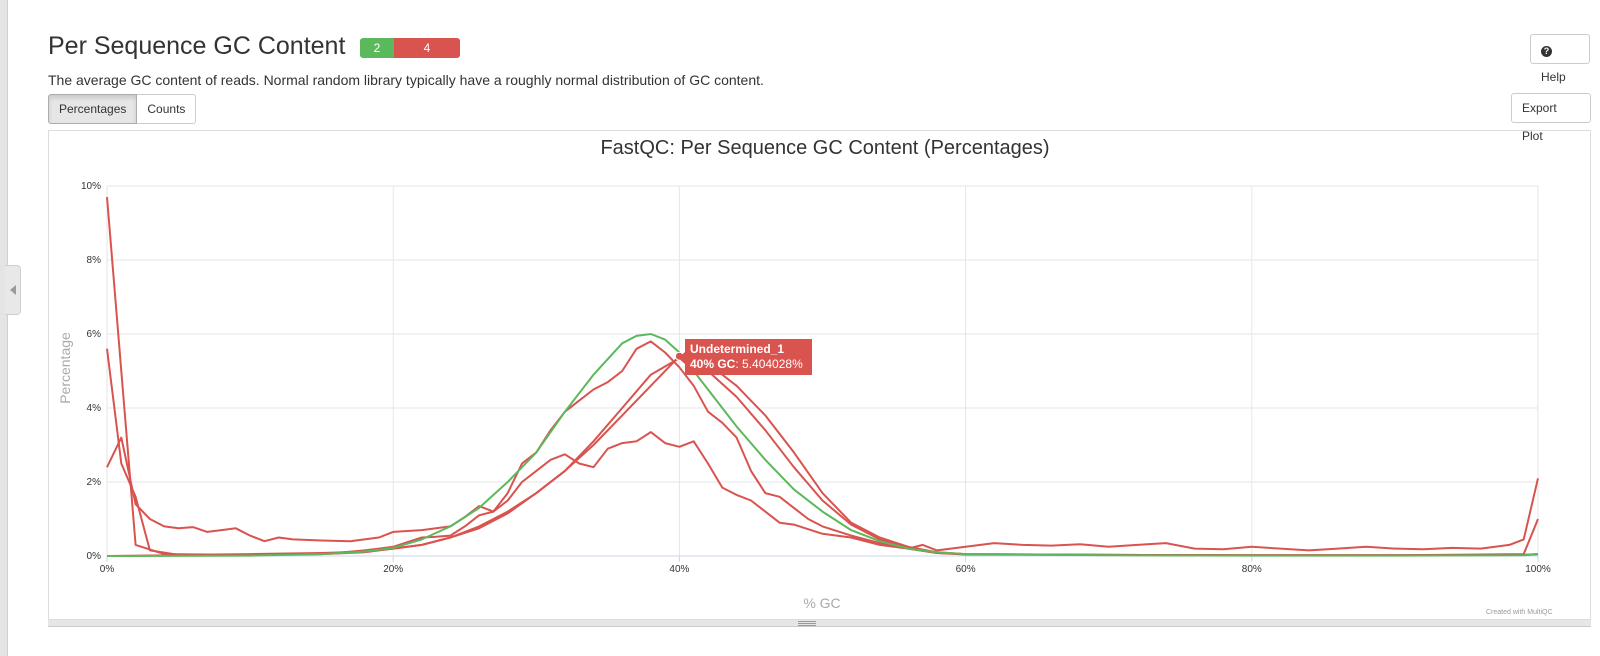 This screenshot has height=656, width=1600. I want to click on caret-left-icon, so click(12, 290).